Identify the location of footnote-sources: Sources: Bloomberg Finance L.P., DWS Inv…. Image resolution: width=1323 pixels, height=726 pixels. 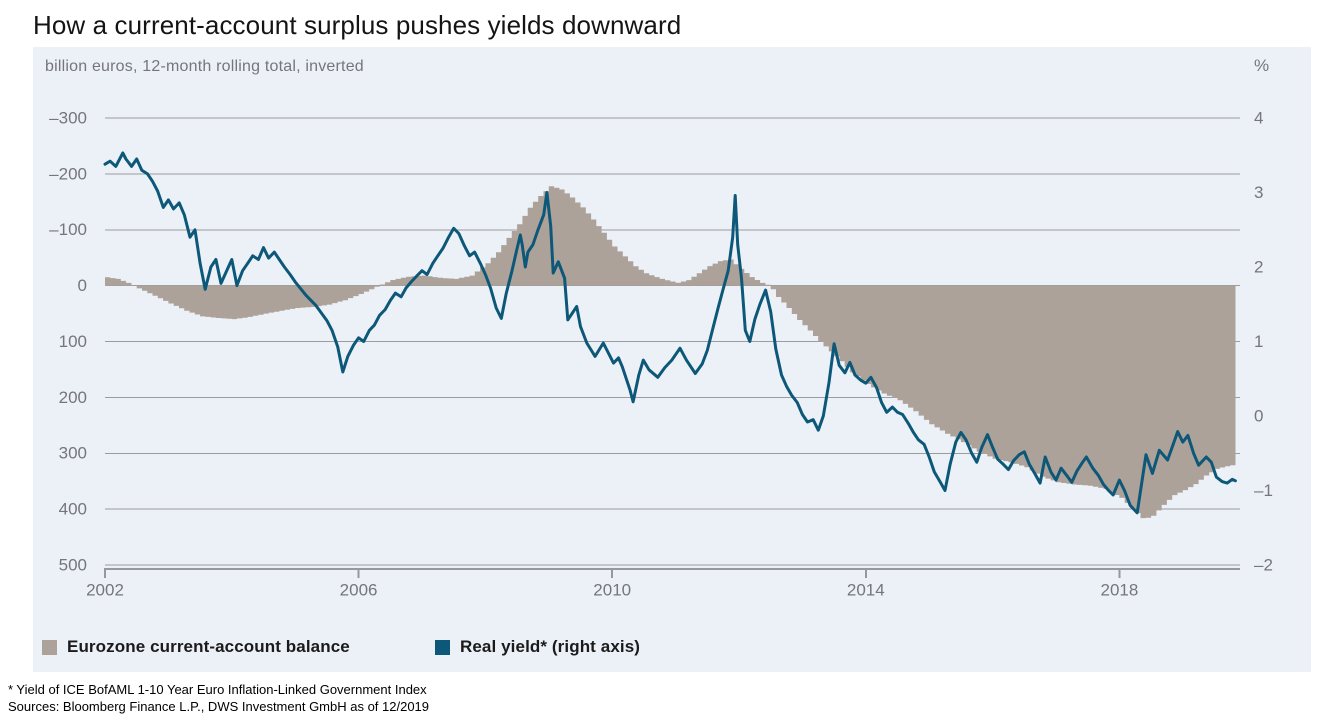
(219, 706).